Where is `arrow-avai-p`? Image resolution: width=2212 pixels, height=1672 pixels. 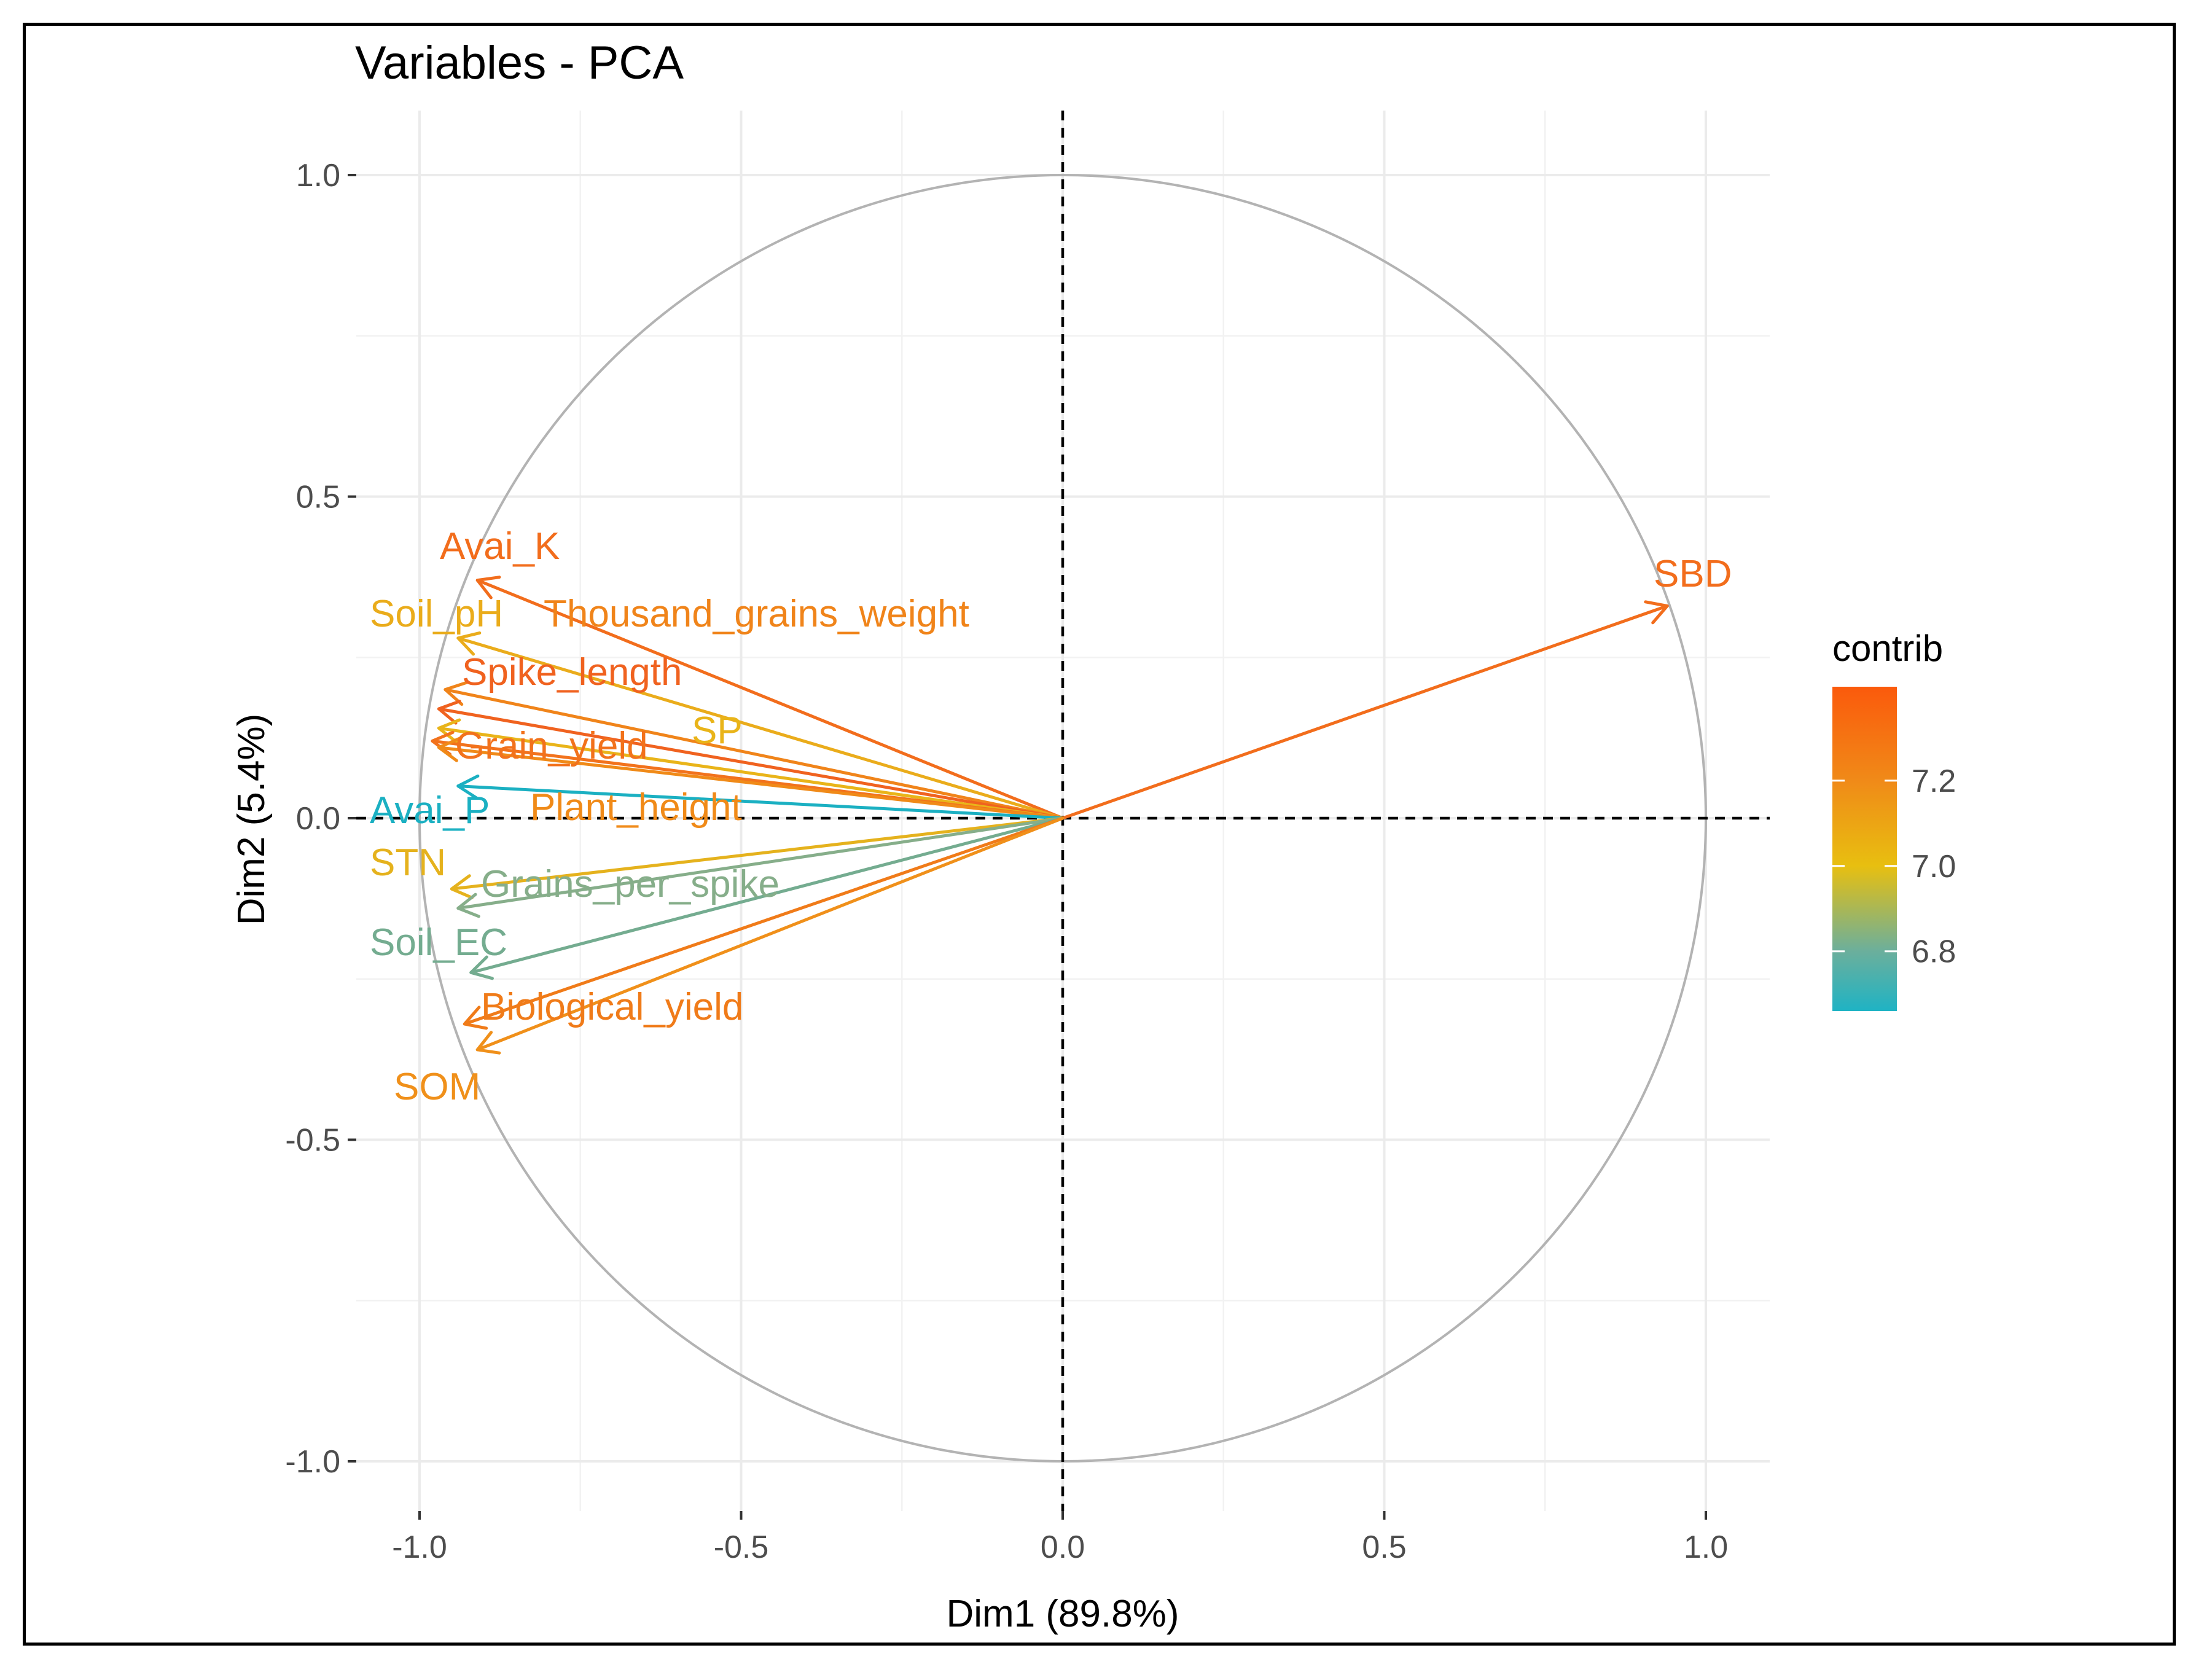
arrow-avai-p is located at coordinates (760, 797).